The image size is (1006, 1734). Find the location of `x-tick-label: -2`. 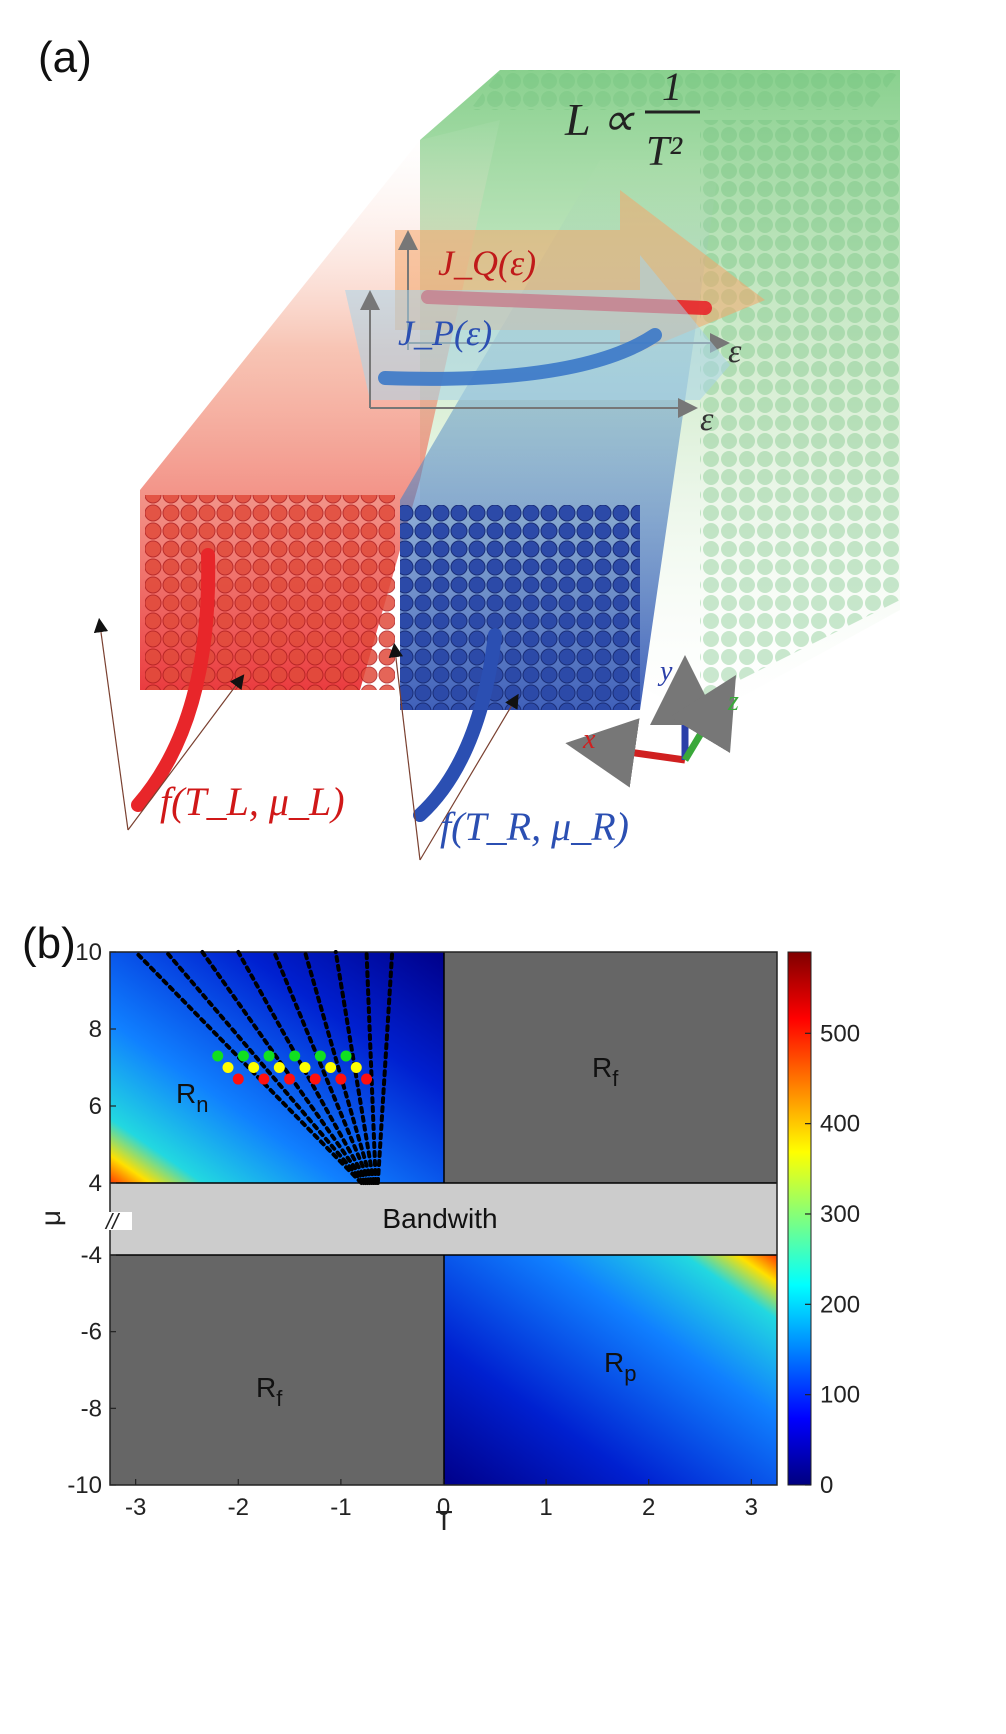

x-tick-label: -2 is located at coordinates (238, 1507).